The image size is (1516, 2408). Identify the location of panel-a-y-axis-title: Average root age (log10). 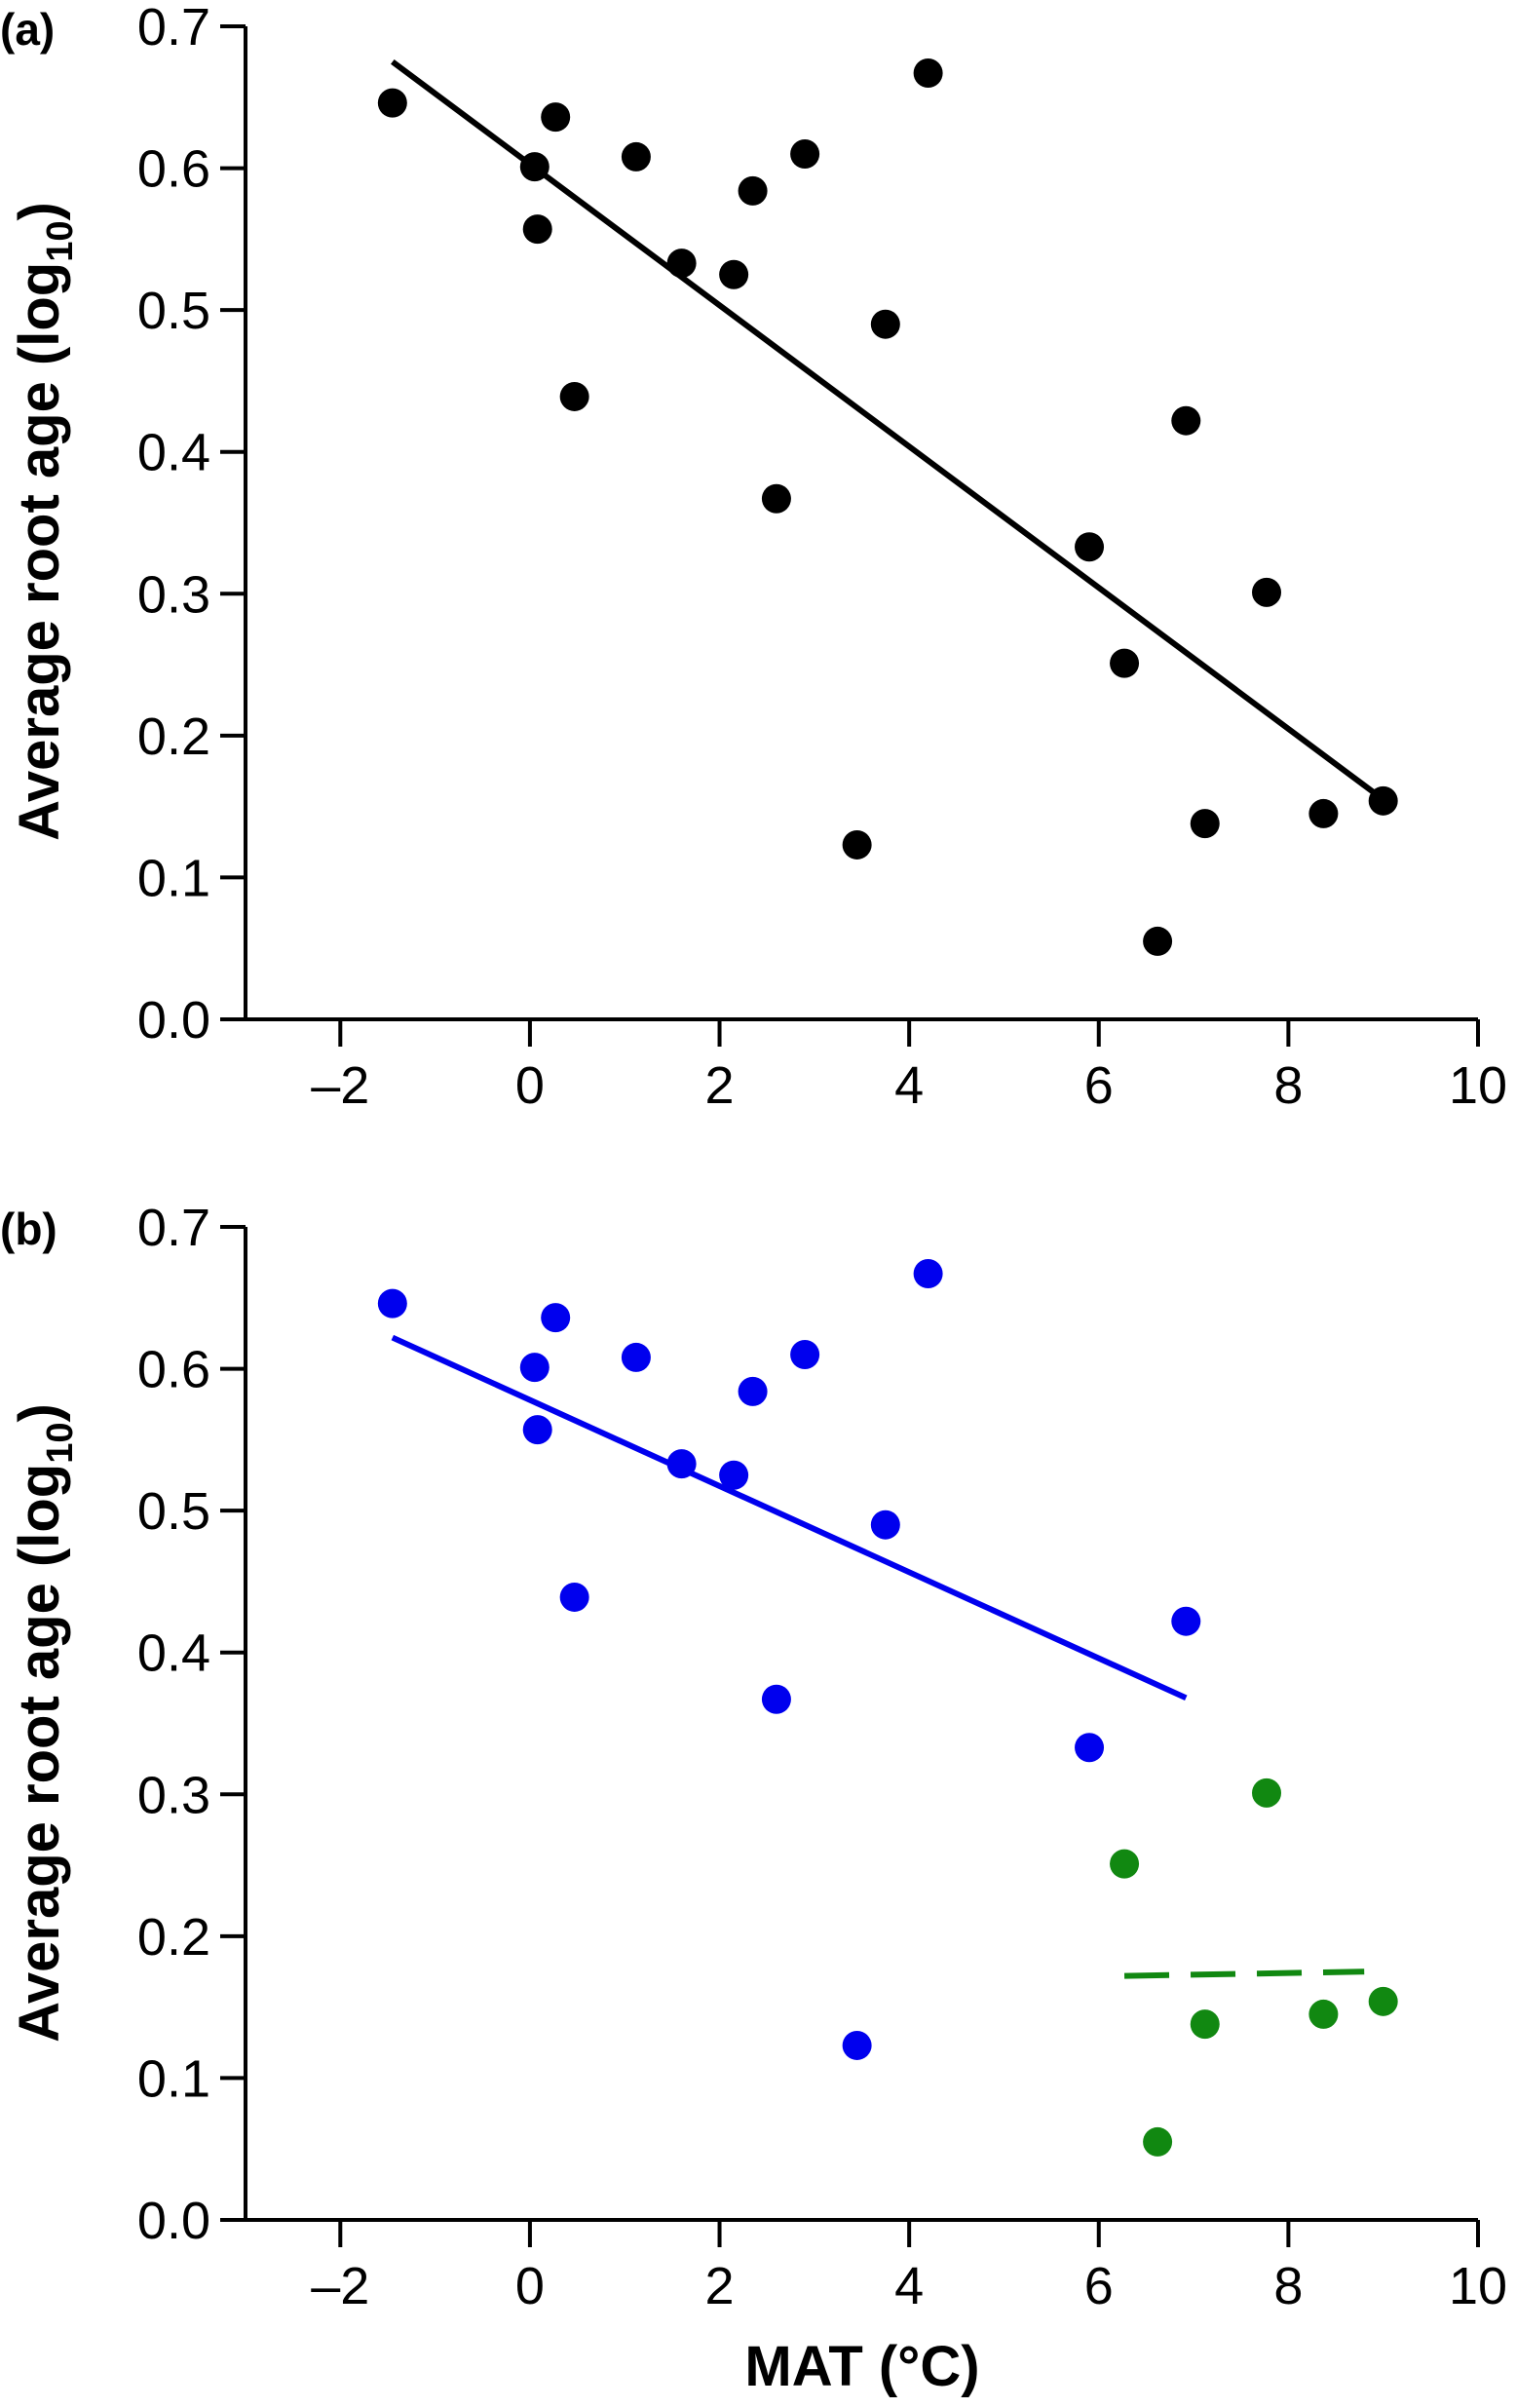
(44, 521).